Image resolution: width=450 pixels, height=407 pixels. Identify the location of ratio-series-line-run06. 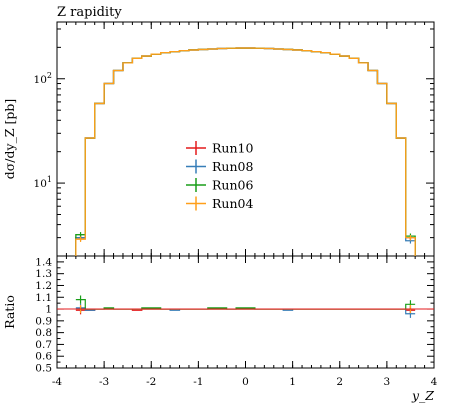
(245, 304).